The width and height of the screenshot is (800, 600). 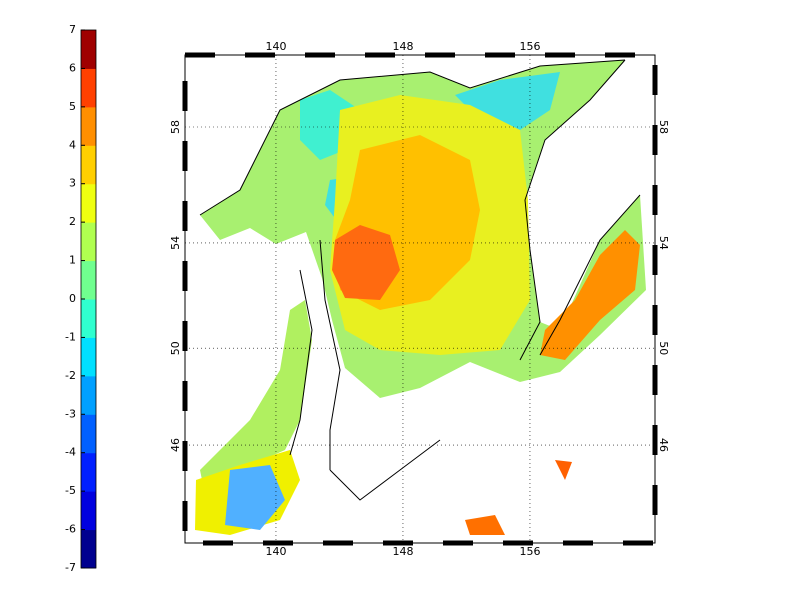 I want to click on lon-label-top: 156, so click(x=529, y=46).